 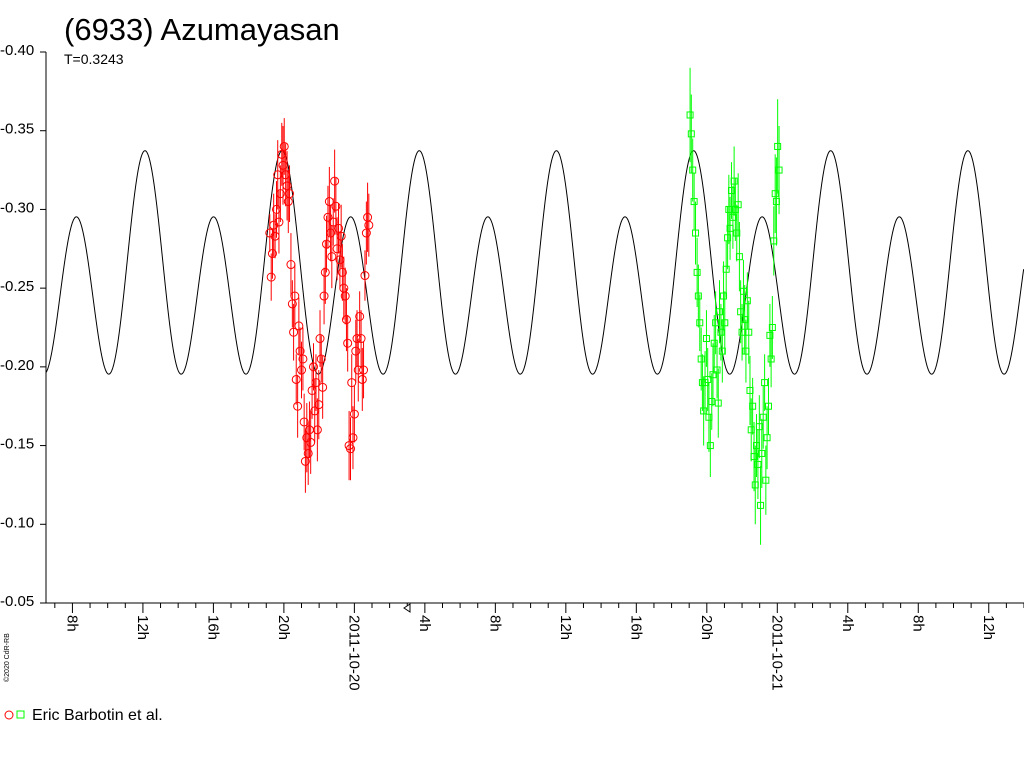 What do you see at coordinates (847, 623) in the screenshot?
I see `x-tick-label: 4h` at bounding box center [847, 623].